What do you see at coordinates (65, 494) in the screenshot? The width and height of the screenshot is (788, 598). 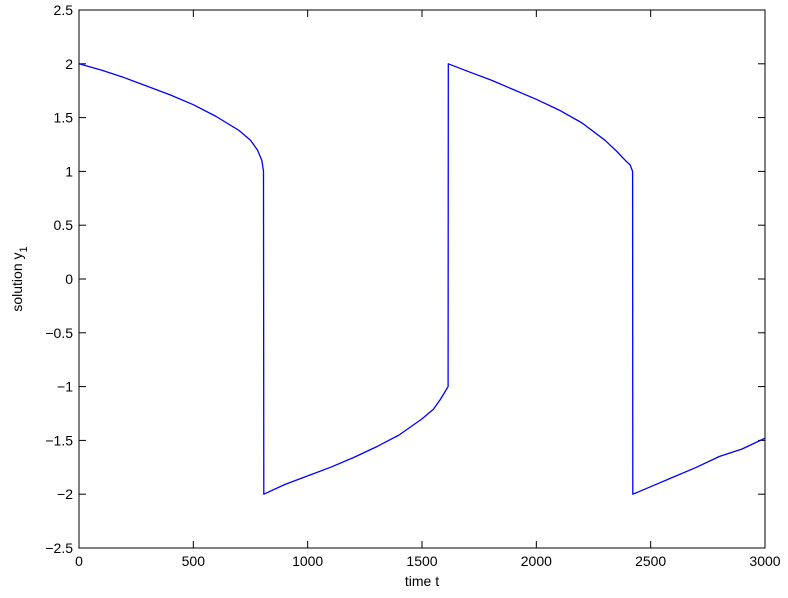 I see `y-tick-label: −2` at bounding box center [65, 494].